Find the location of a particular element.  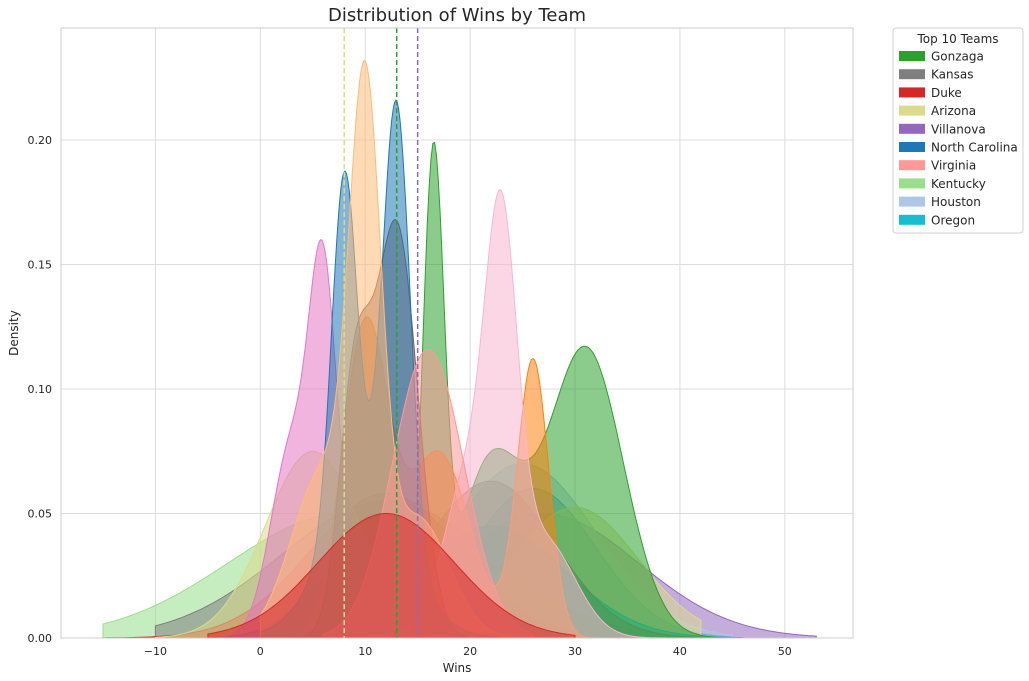

legend-label: Virginia is located at coordinates (953, 166).